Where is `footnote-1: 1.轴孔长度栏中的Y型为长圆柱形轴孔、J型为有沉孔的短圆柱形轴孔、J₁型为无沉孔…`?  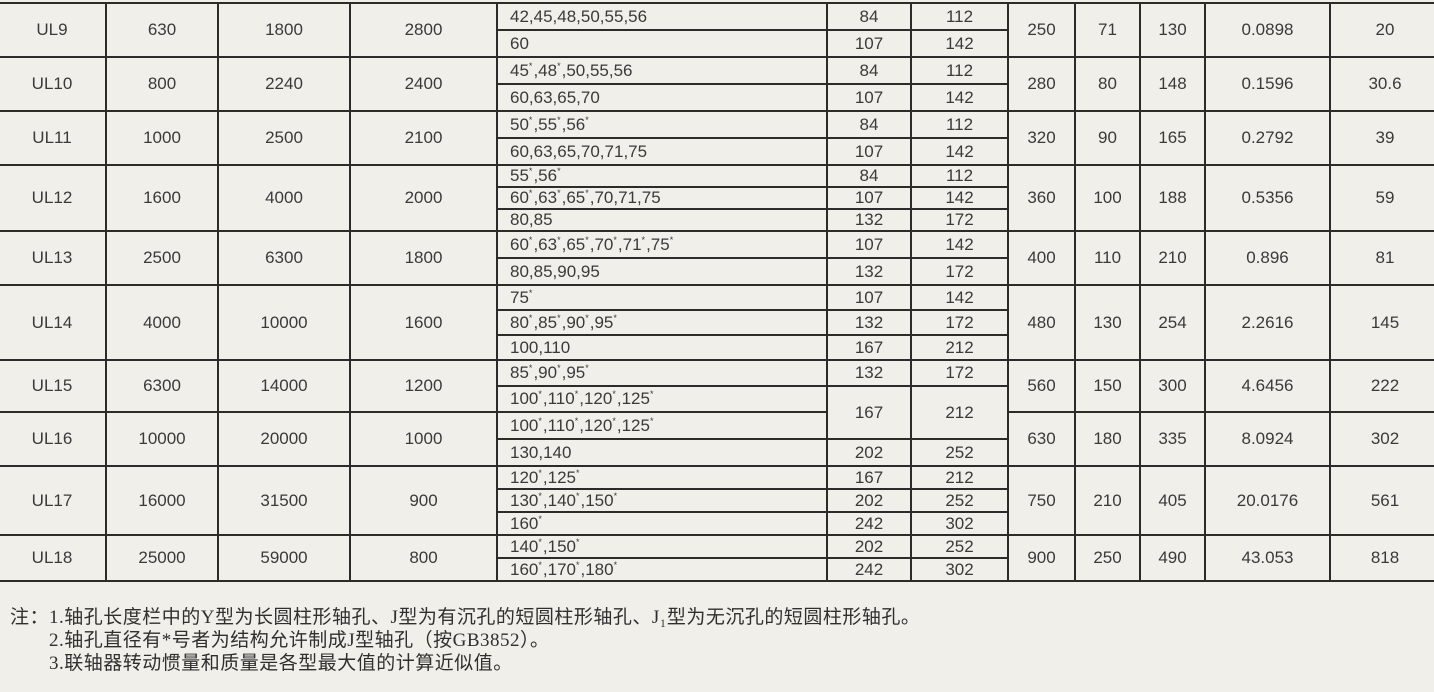 footnote-1: 1.轴孔长度栏中的Y型为长圆柱形轴孔、J型为有沉孔的短圆柱形轴孔、J₁型为无沉孔… is located at coordinates (485, 617).